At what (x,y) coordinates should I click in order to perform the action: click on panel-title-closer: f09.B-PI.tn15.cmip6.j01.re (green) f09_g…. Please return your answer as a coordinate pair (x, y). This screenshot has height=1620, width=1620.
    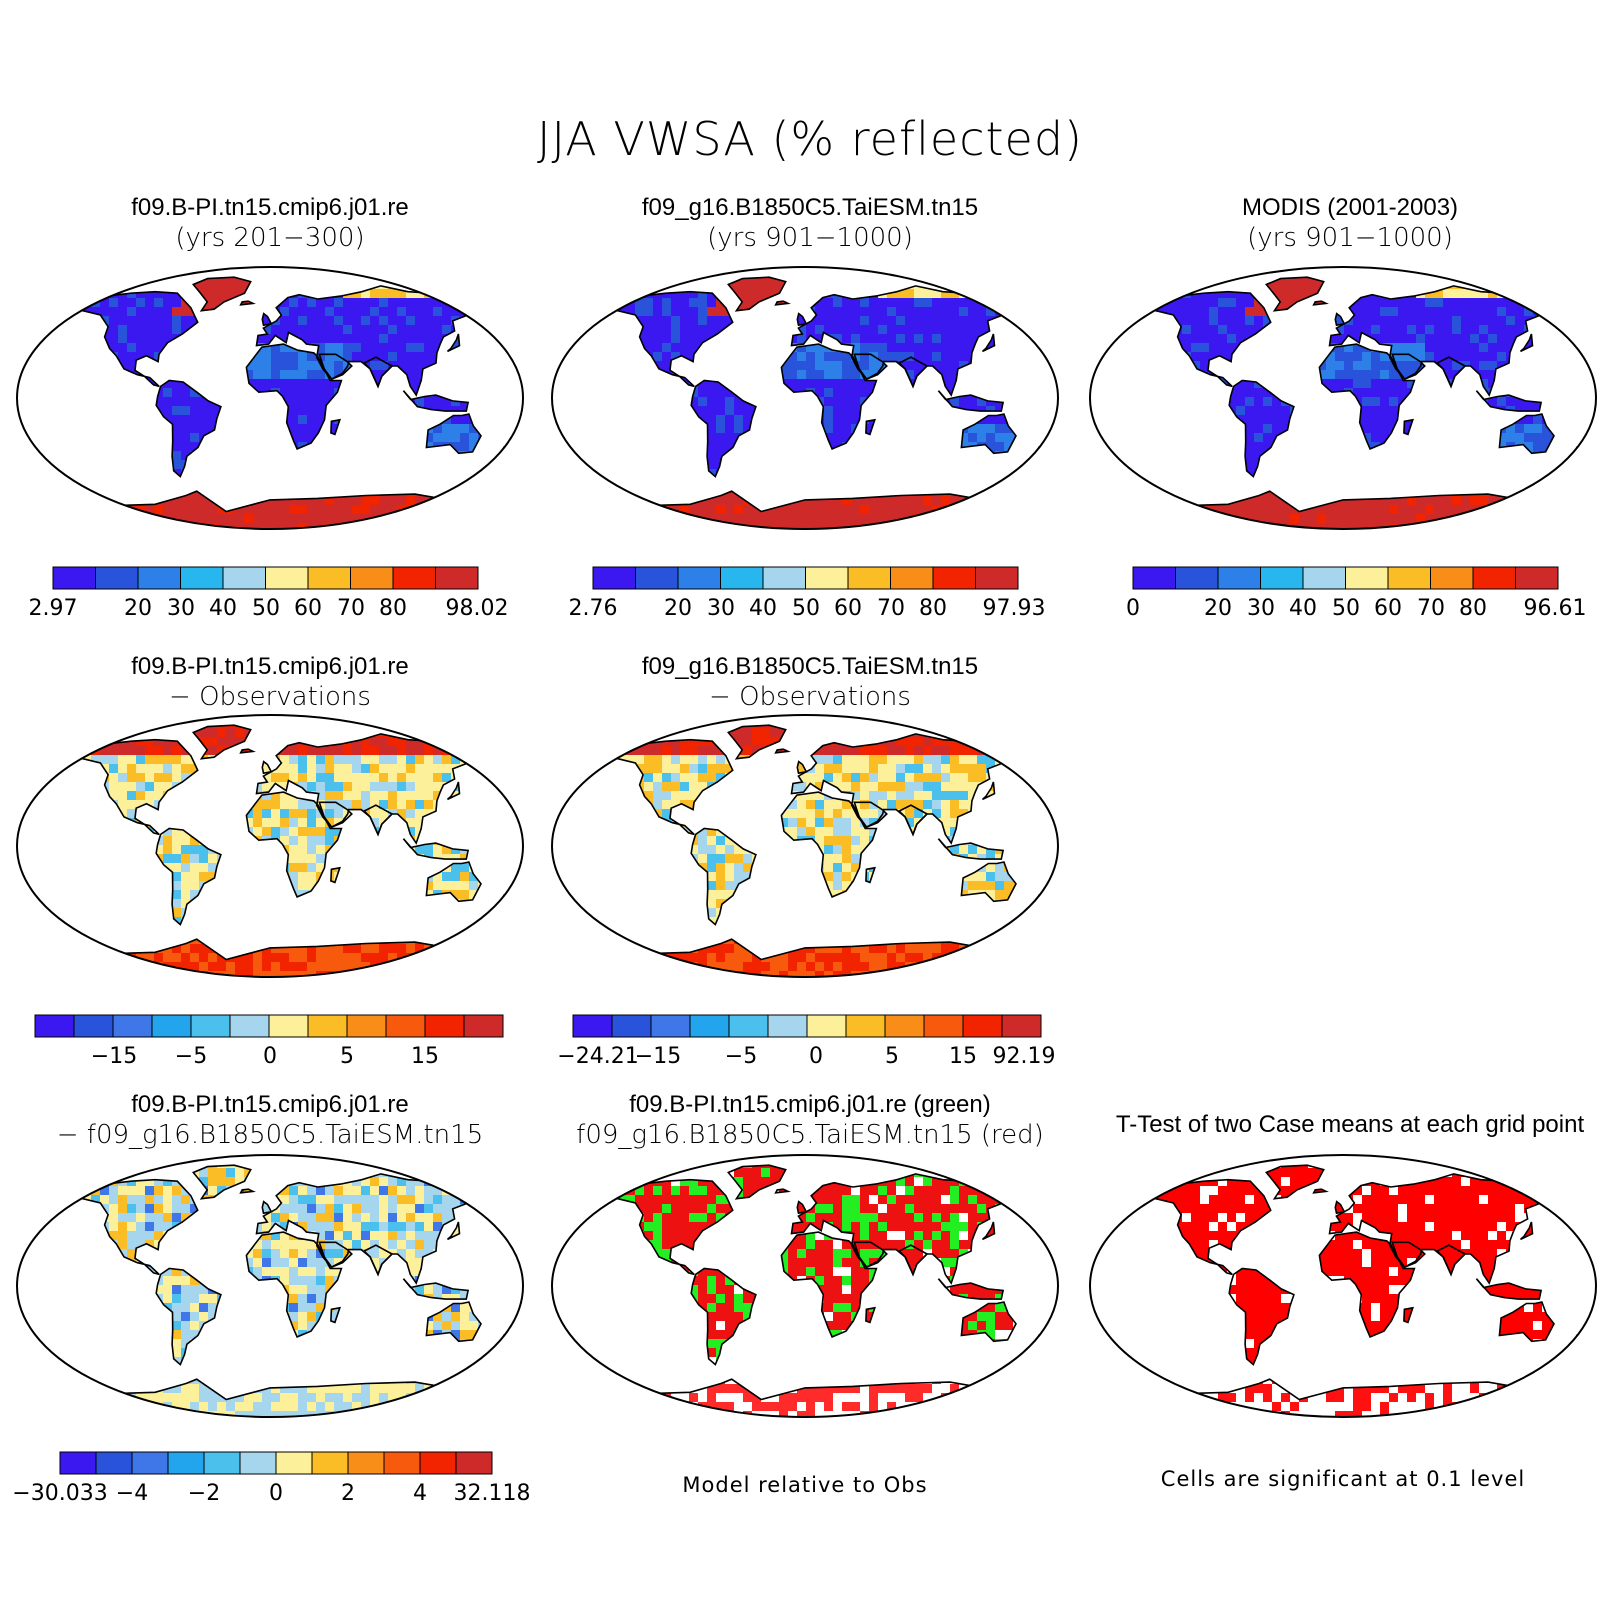
    Looking at the image, I should click on (810, 1120).